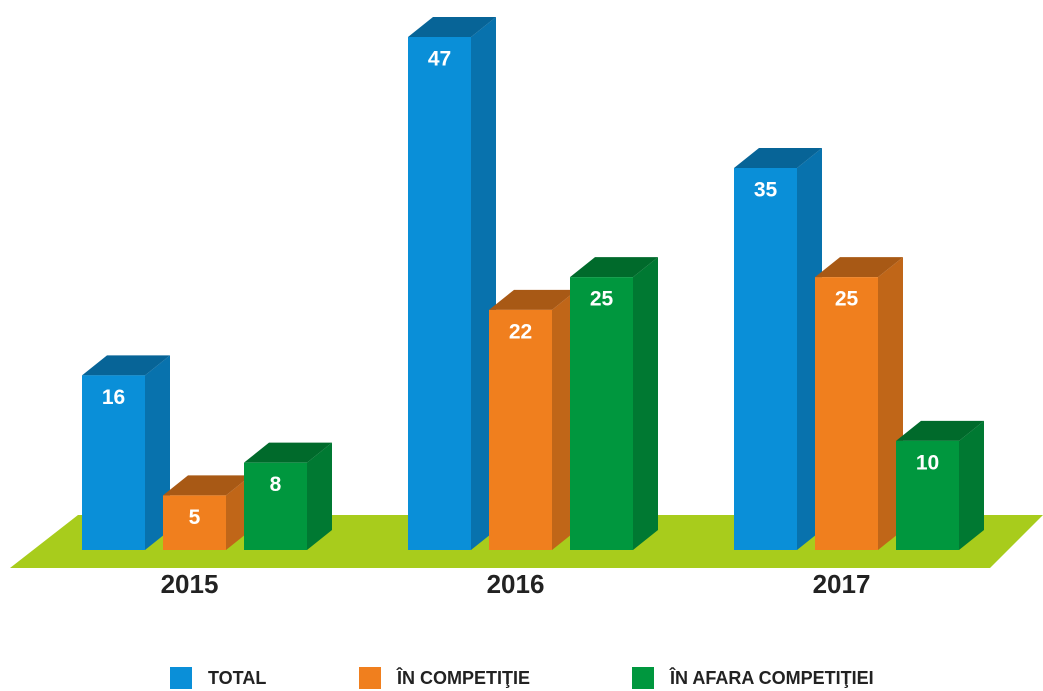 Image resolution: width=1043 pixels, height=691 pixels. What do you see at coordinates (516, 584) in the screenshot?
I see `x-tick-label: 2016` at bounding box center [516, 584].